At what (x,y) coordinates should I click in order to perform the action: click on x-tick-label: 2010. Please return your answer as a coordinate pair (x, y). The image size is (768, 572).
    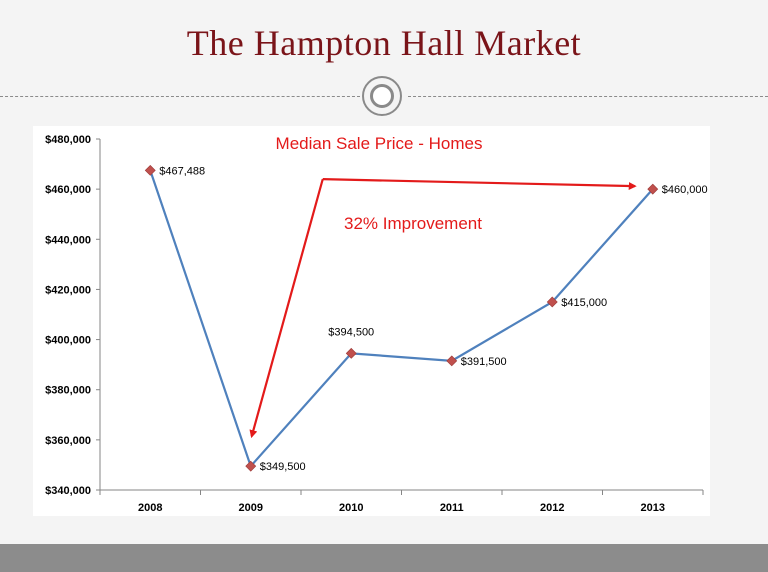
    Looking at the image, I should click on (351, 508).